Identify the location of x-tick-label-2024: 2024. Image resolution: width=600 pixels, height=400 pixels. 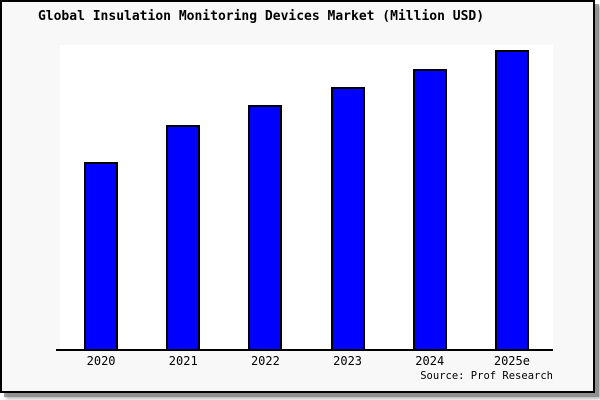
(430, 361).